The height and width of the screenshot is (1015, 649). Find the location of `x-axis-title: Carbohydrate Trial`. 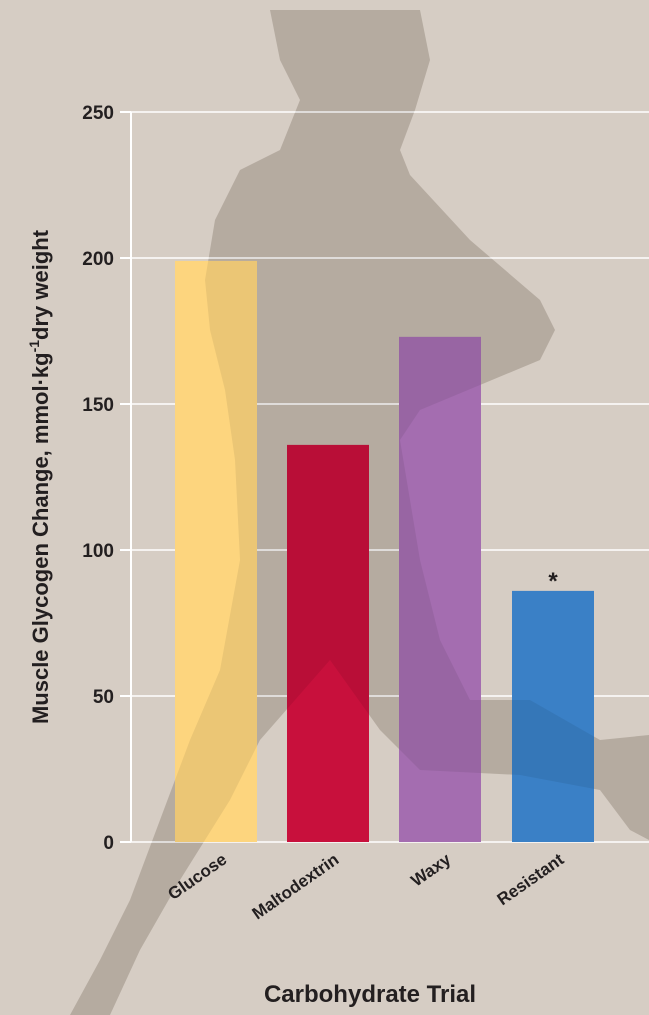

x-axis-title: Carbohydrate Trial is located at coordinates (370, 994).